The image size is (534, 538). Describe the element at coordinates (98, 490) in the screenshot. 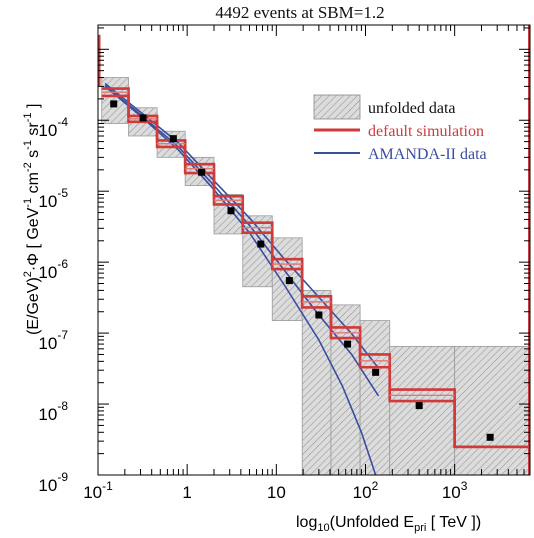

I see `x-tick-label: 10⁻¹` at that location.